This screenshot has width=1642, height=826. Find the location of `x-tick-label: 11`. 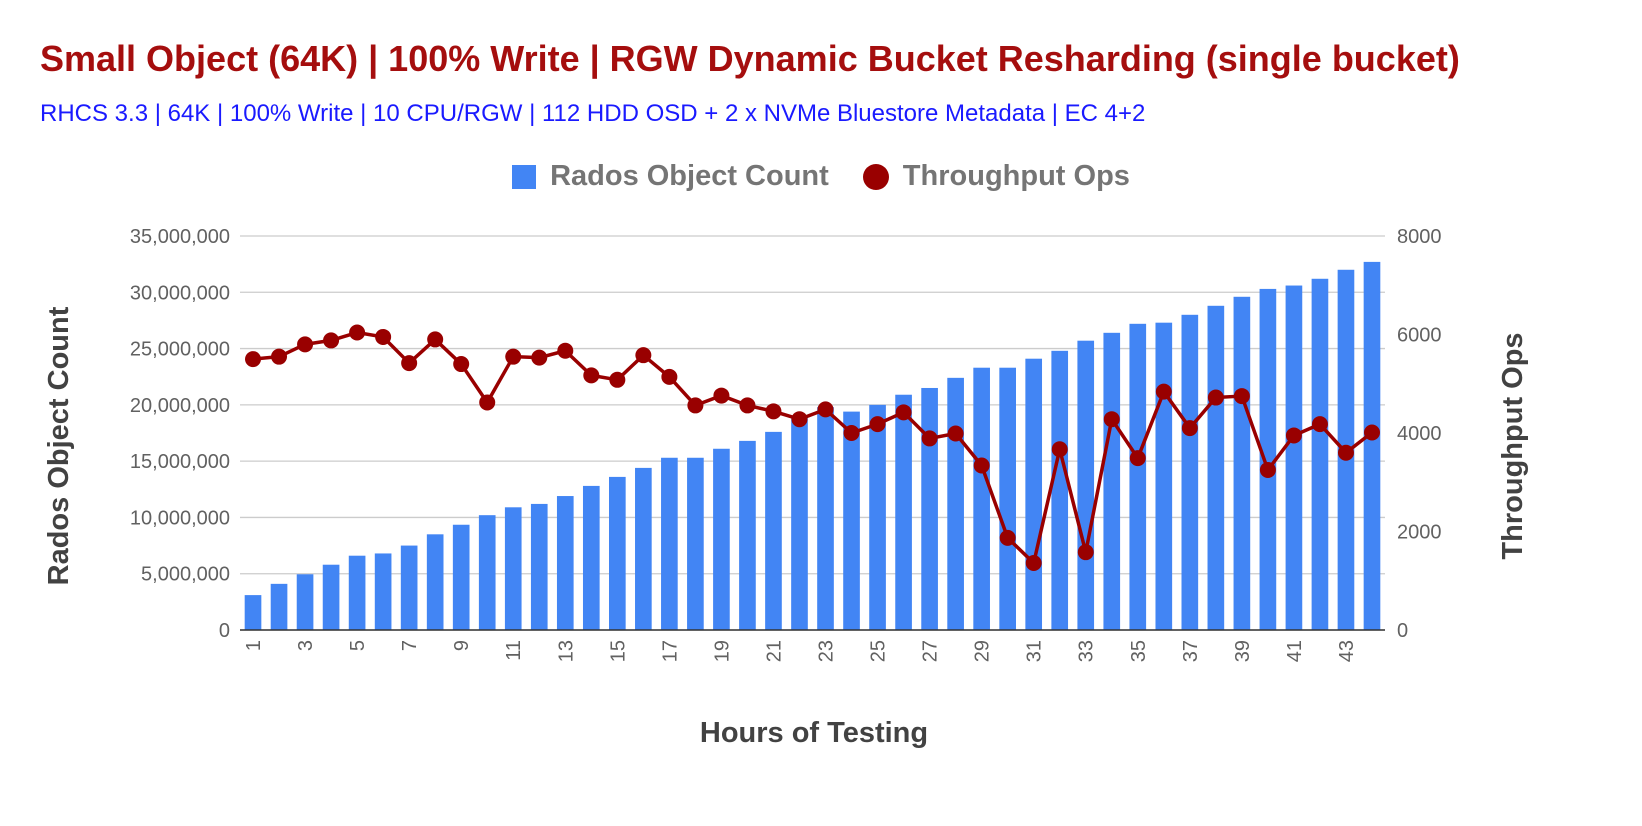

x-tick-label: 11 is located at coordinates (514, 650).